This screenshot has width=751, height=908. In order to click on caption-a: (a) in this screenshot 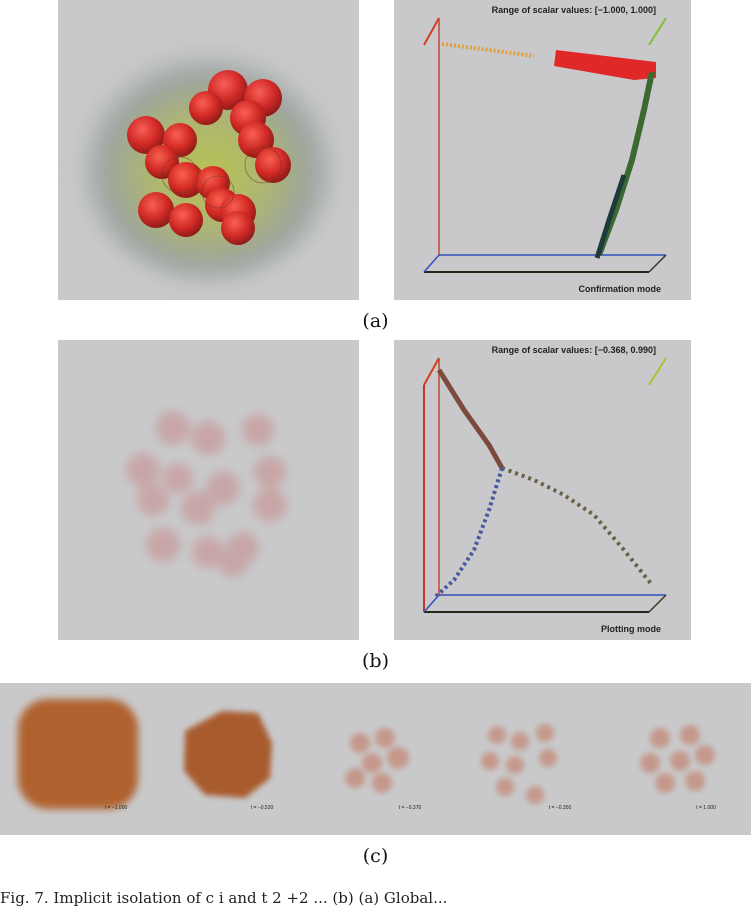, I will do `click(375, 321)`.